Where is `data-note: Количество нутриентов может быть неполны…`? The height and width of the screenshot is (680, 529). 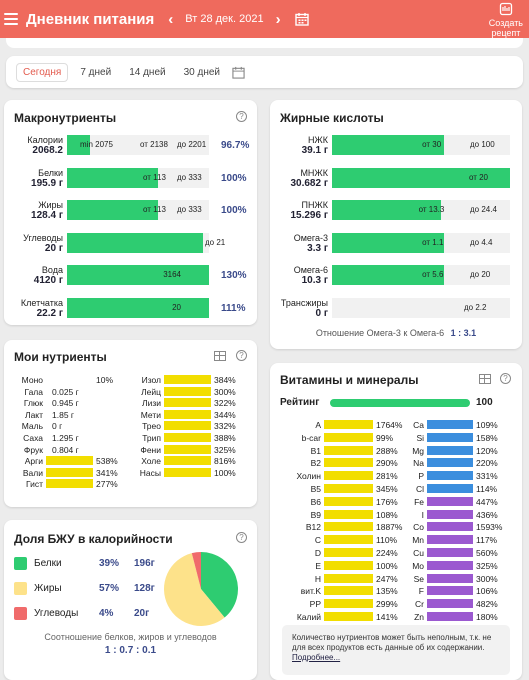 data-note: Количество нутриентов может быть неполны… is located at coordinates (396, 650).